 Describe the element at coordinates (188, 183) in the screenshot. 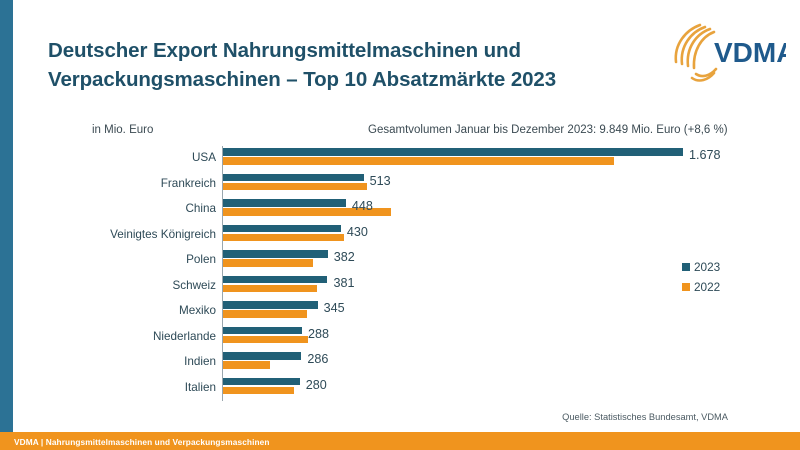

I see `category-label: Frankreich` at that location.